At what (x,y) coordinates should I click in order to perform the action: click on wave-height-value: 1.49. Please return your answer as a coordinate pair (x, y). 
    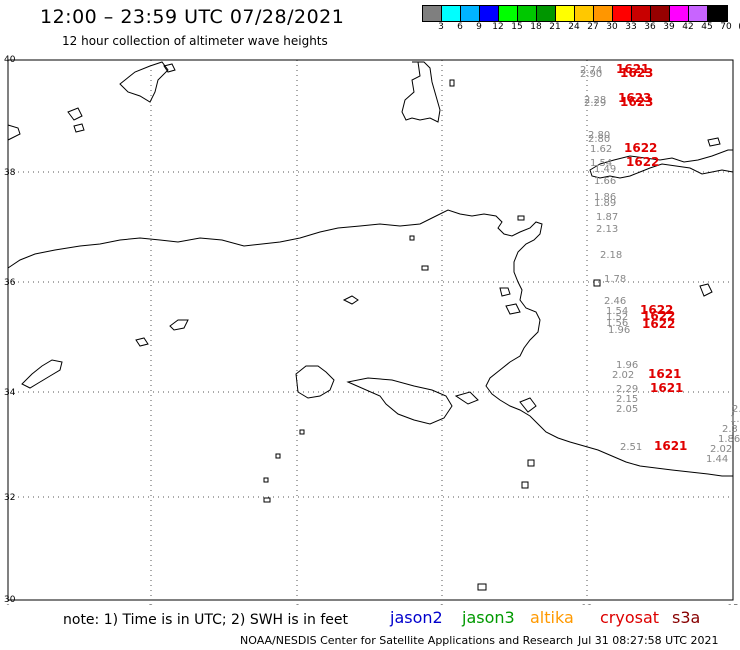
    Looking at the image, I should click on (605, 169).